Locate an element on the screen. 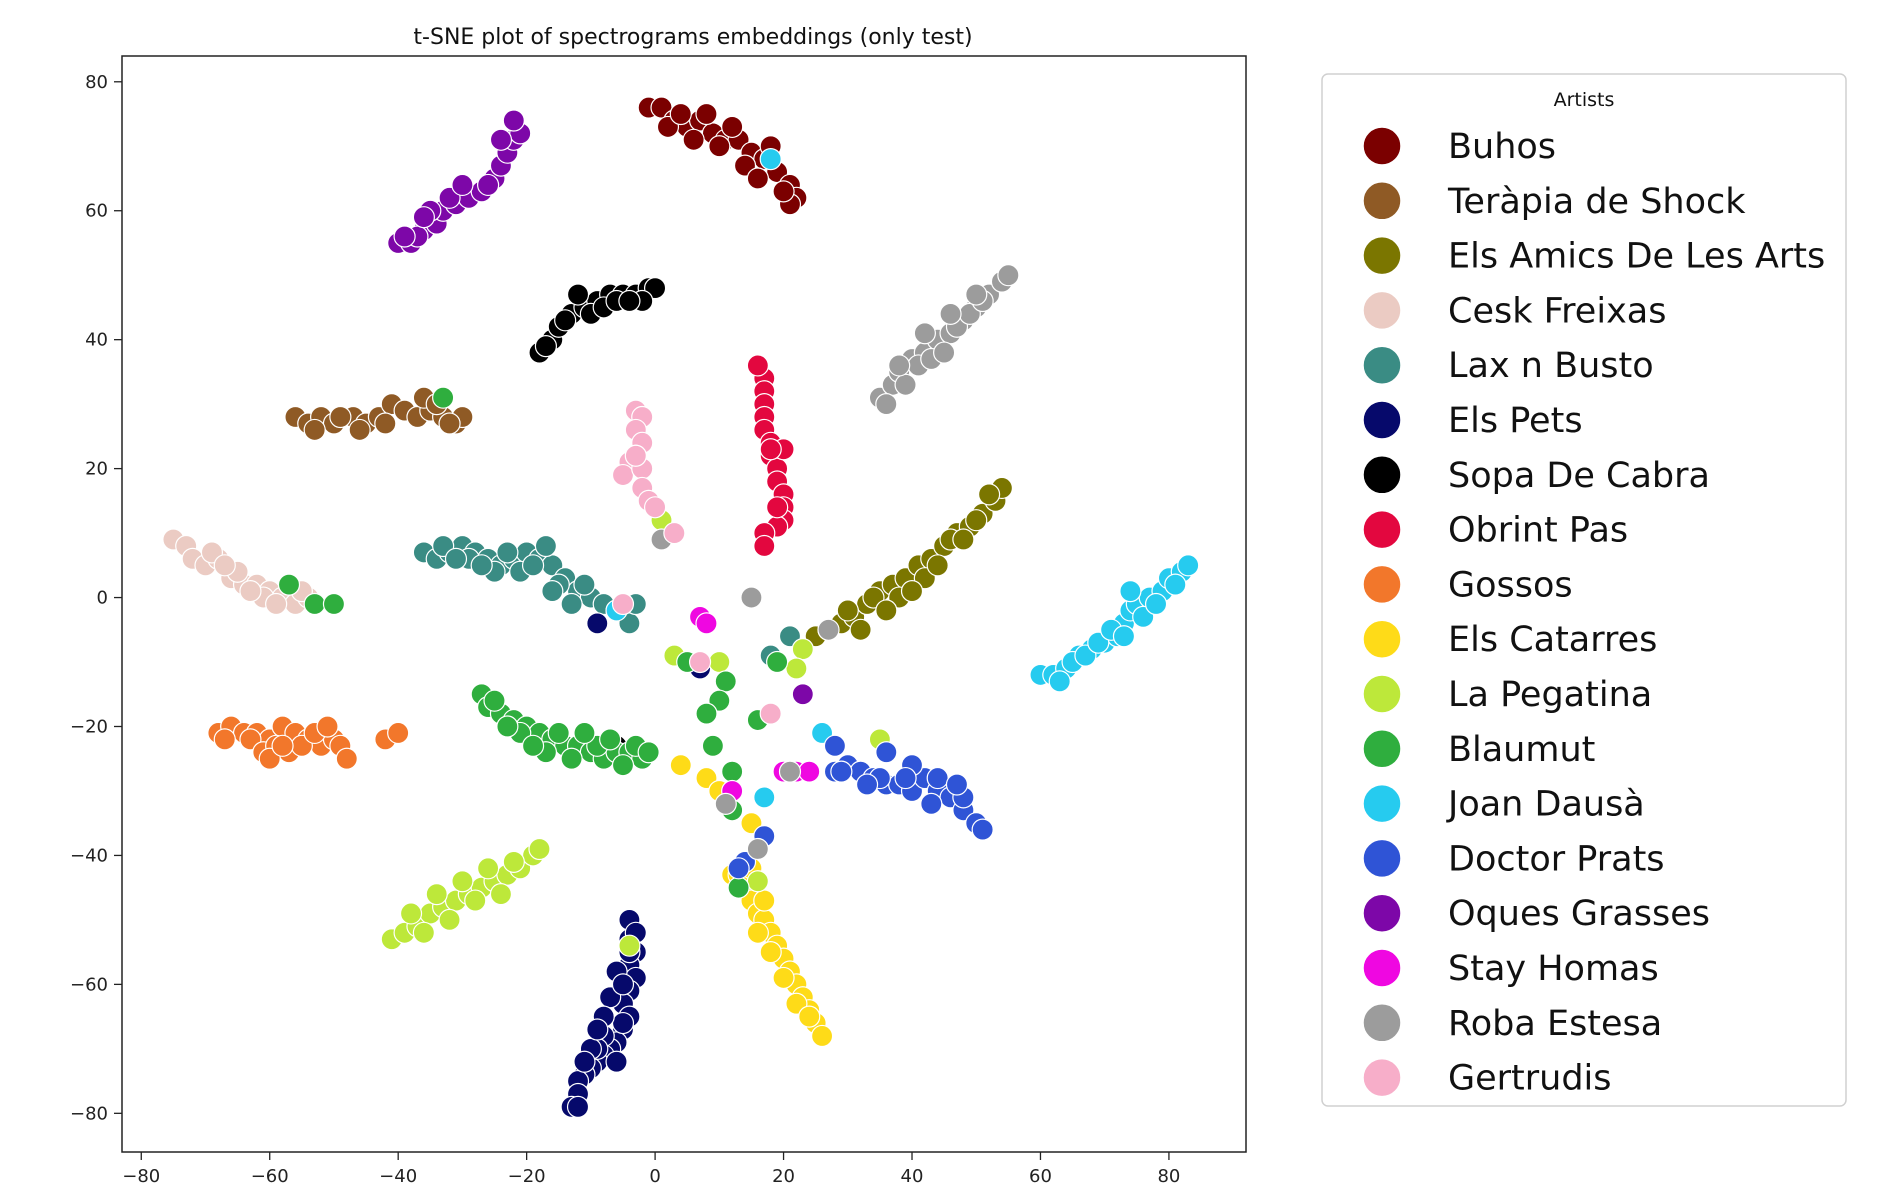  y-tick-label: 60 is located at coordinates (96, 211).